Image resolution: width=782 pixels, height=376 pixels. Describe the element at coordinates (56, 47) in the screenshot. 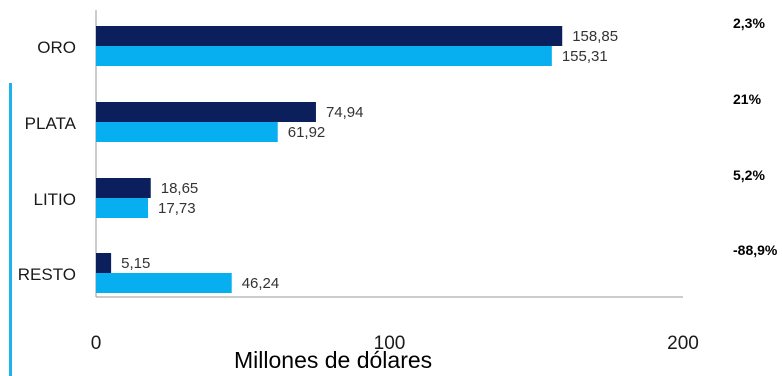

I see `category-label-oro: ORO` at that location.